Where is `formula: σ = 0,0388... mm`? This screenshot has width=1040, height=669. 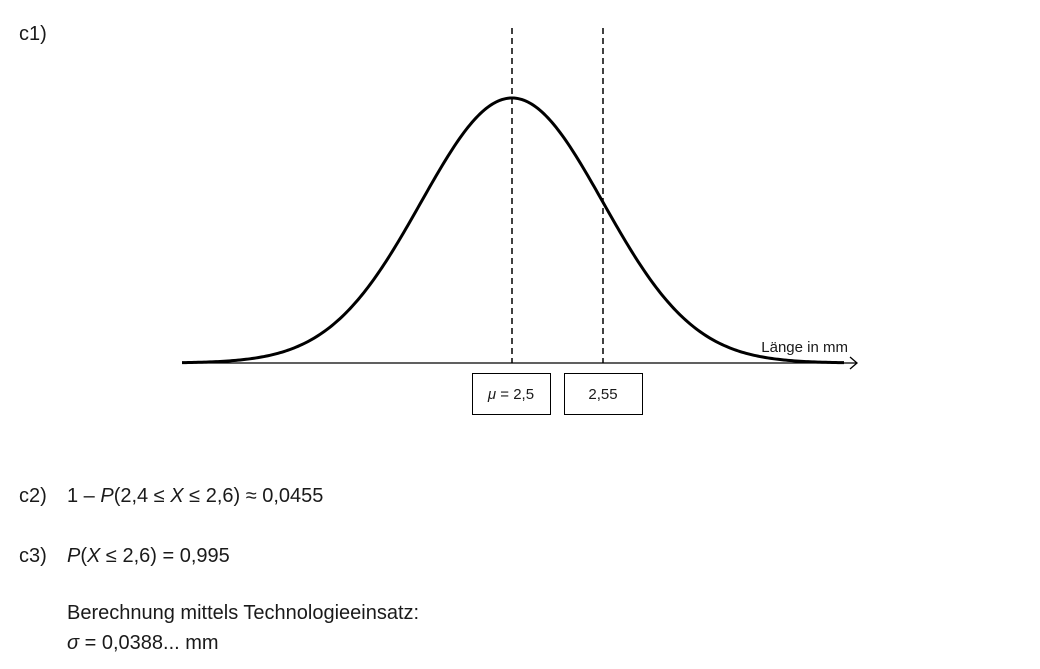
formula: σ = 0,0388... mm is located at coordinates (143, 643).